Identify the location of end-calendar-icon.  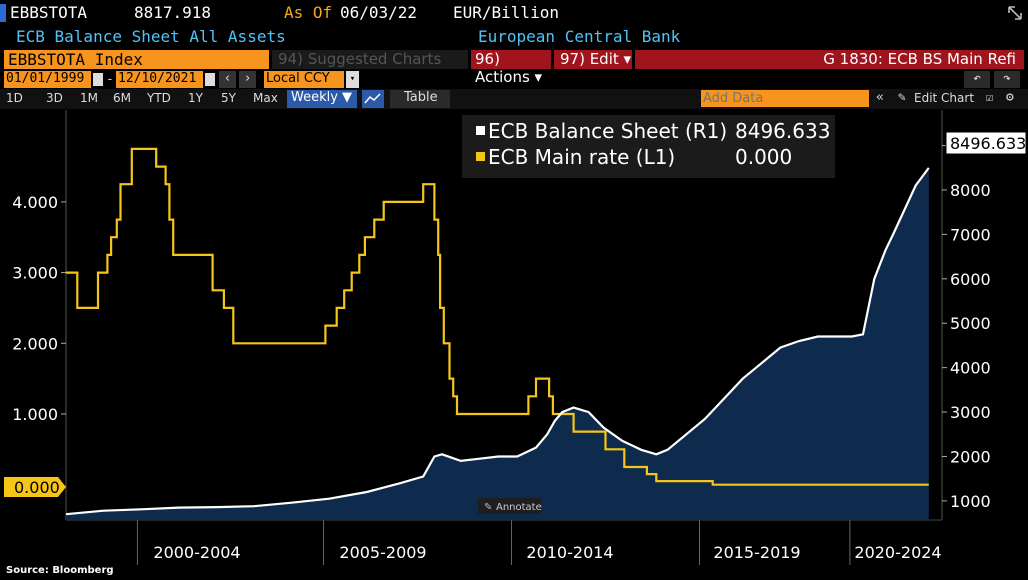
(210, 79).